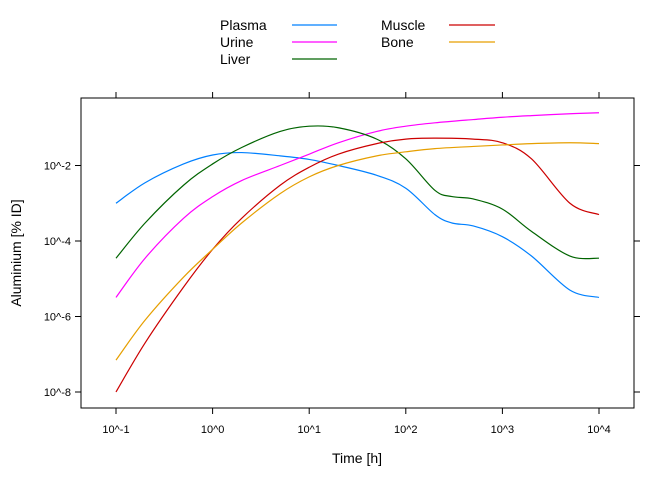  What do you see at coordinates (57, 242) in the screenshot?
I see `y-tick-label: 10^-4` at bounding box center [57, 242].